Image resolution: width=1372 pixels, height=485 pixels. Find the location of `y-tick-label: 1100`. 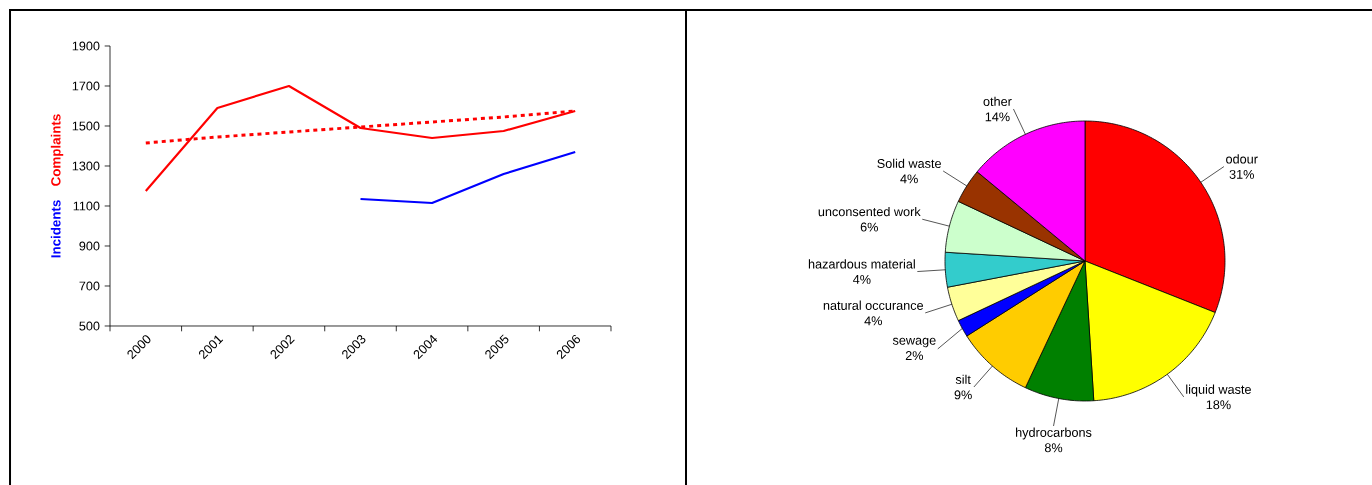

y-tick-label: 1100 is located at coordinates (86, 206).